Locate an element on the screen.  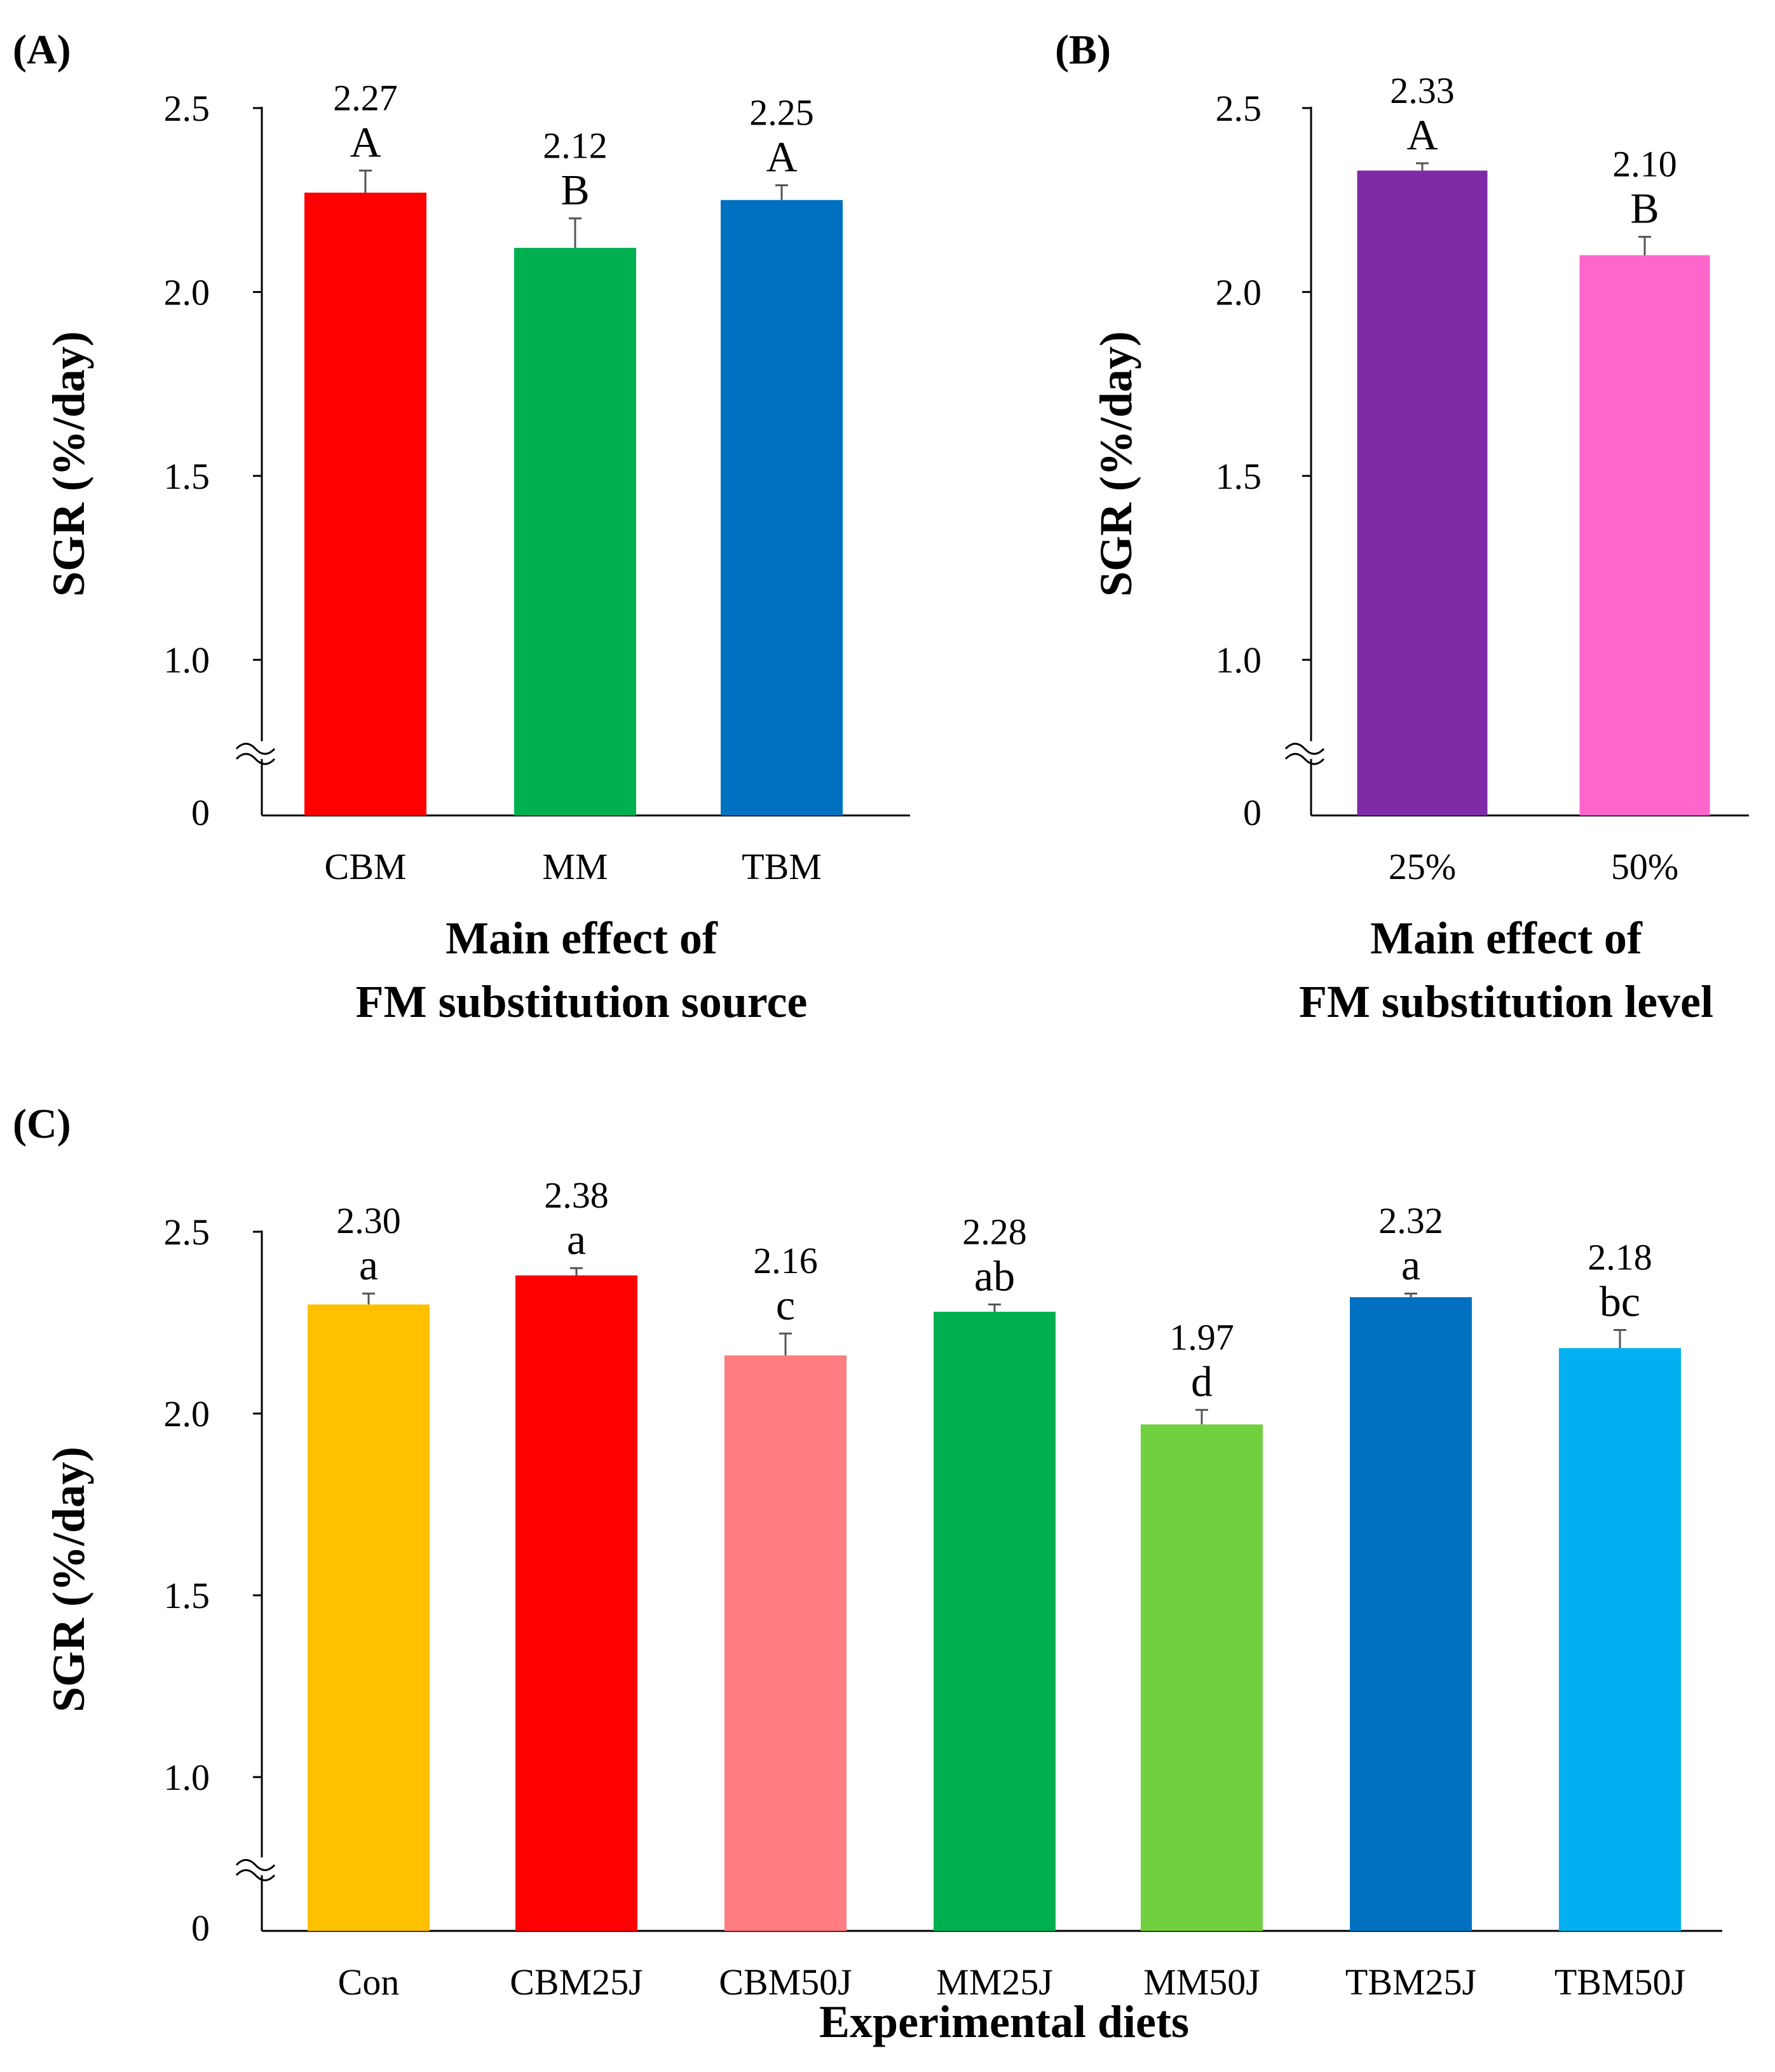
panel-b-ytick: 2.5 is located at coordinates (1239, 109).